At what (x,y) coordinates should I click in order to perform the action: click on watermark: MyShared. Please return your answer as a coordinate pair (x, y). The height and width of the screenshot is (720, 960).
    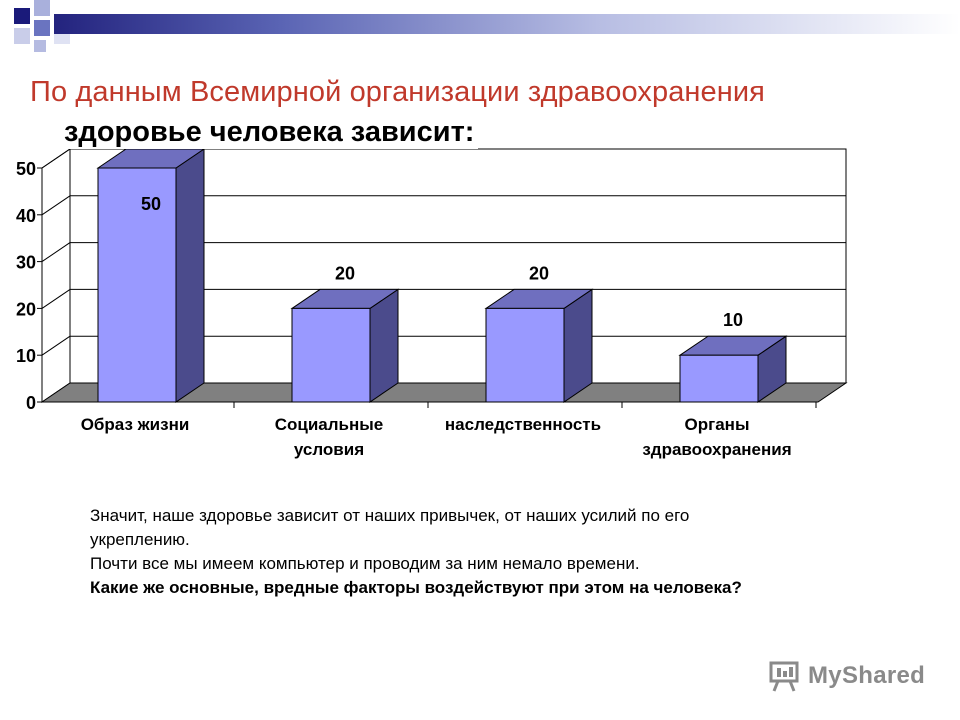
    Looking at the image, I should click on (846, 676).